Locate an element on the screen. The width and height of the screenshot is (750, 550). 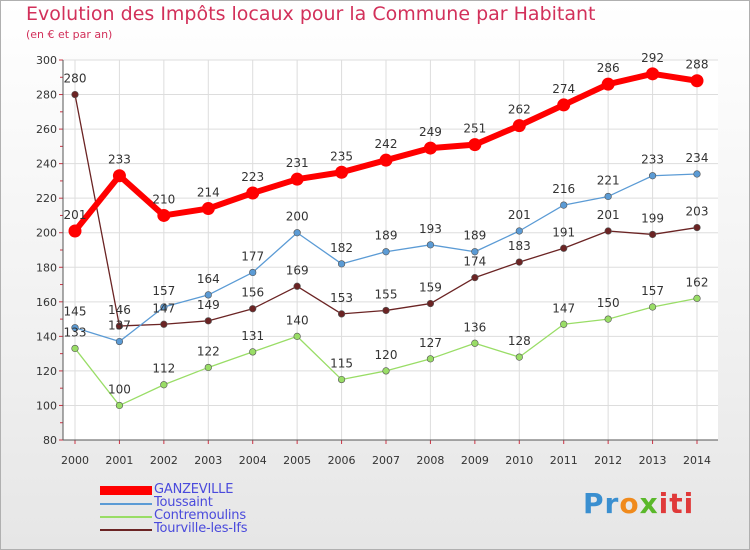
data-label-toussaint: 164 is located at coordinates (208, 279).